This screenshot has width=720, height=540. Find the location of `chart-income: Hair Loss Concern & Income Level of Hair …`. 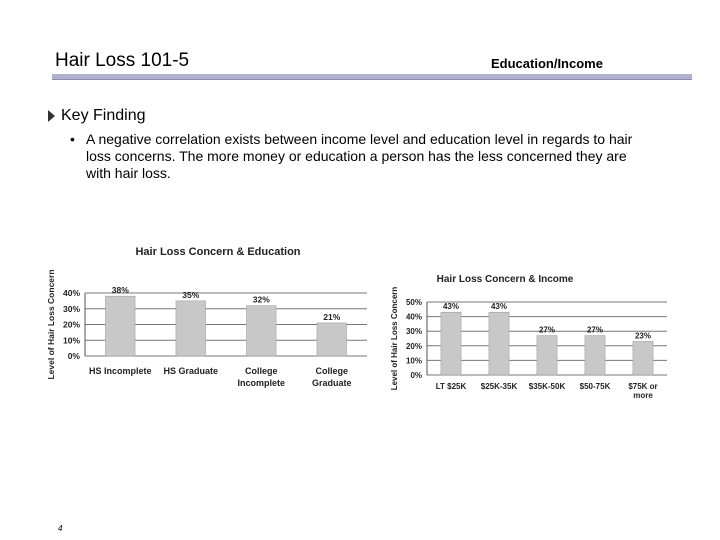

chart-income: Hair Loss Concern & Income Level of Hair … is located at coordinates (528, 337).